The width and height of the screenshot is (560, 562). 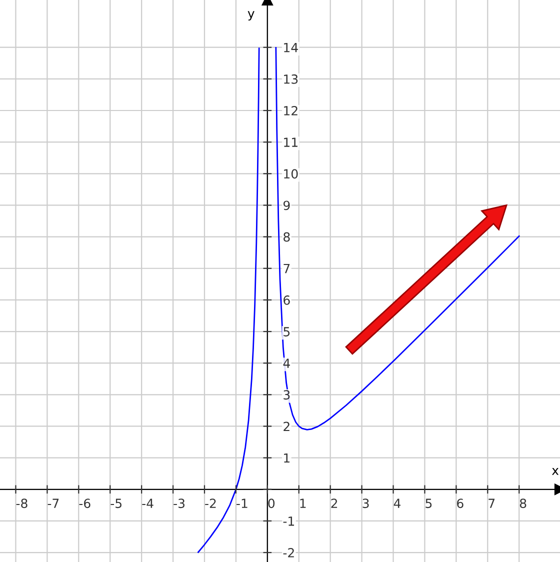 What do you see at coordinates (210, 503) in the screenshot?
I see `x-tick-label: -2` at bounding box center [210, 503].